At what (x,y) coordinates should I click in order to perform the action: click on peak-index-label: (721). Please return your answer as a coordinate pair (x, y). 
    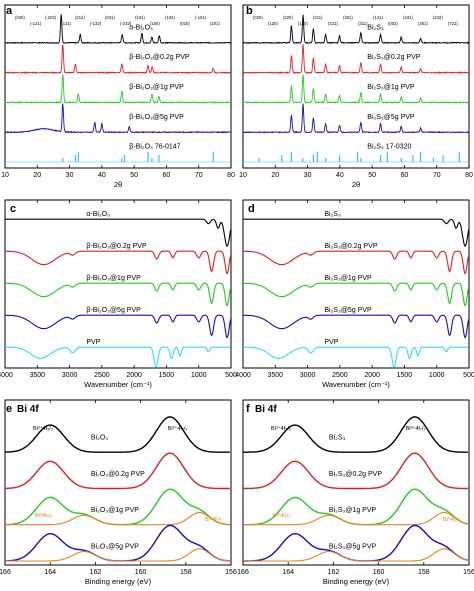
    Looking at the image, I should click on (453, 23).